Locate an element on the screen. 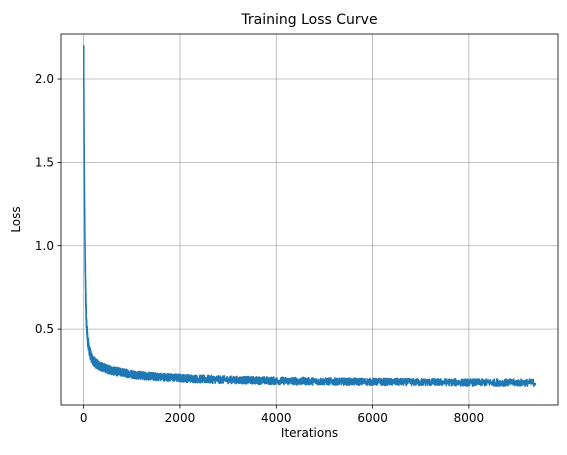  y-axis-label: Loss is located at coordinates (16, 219).